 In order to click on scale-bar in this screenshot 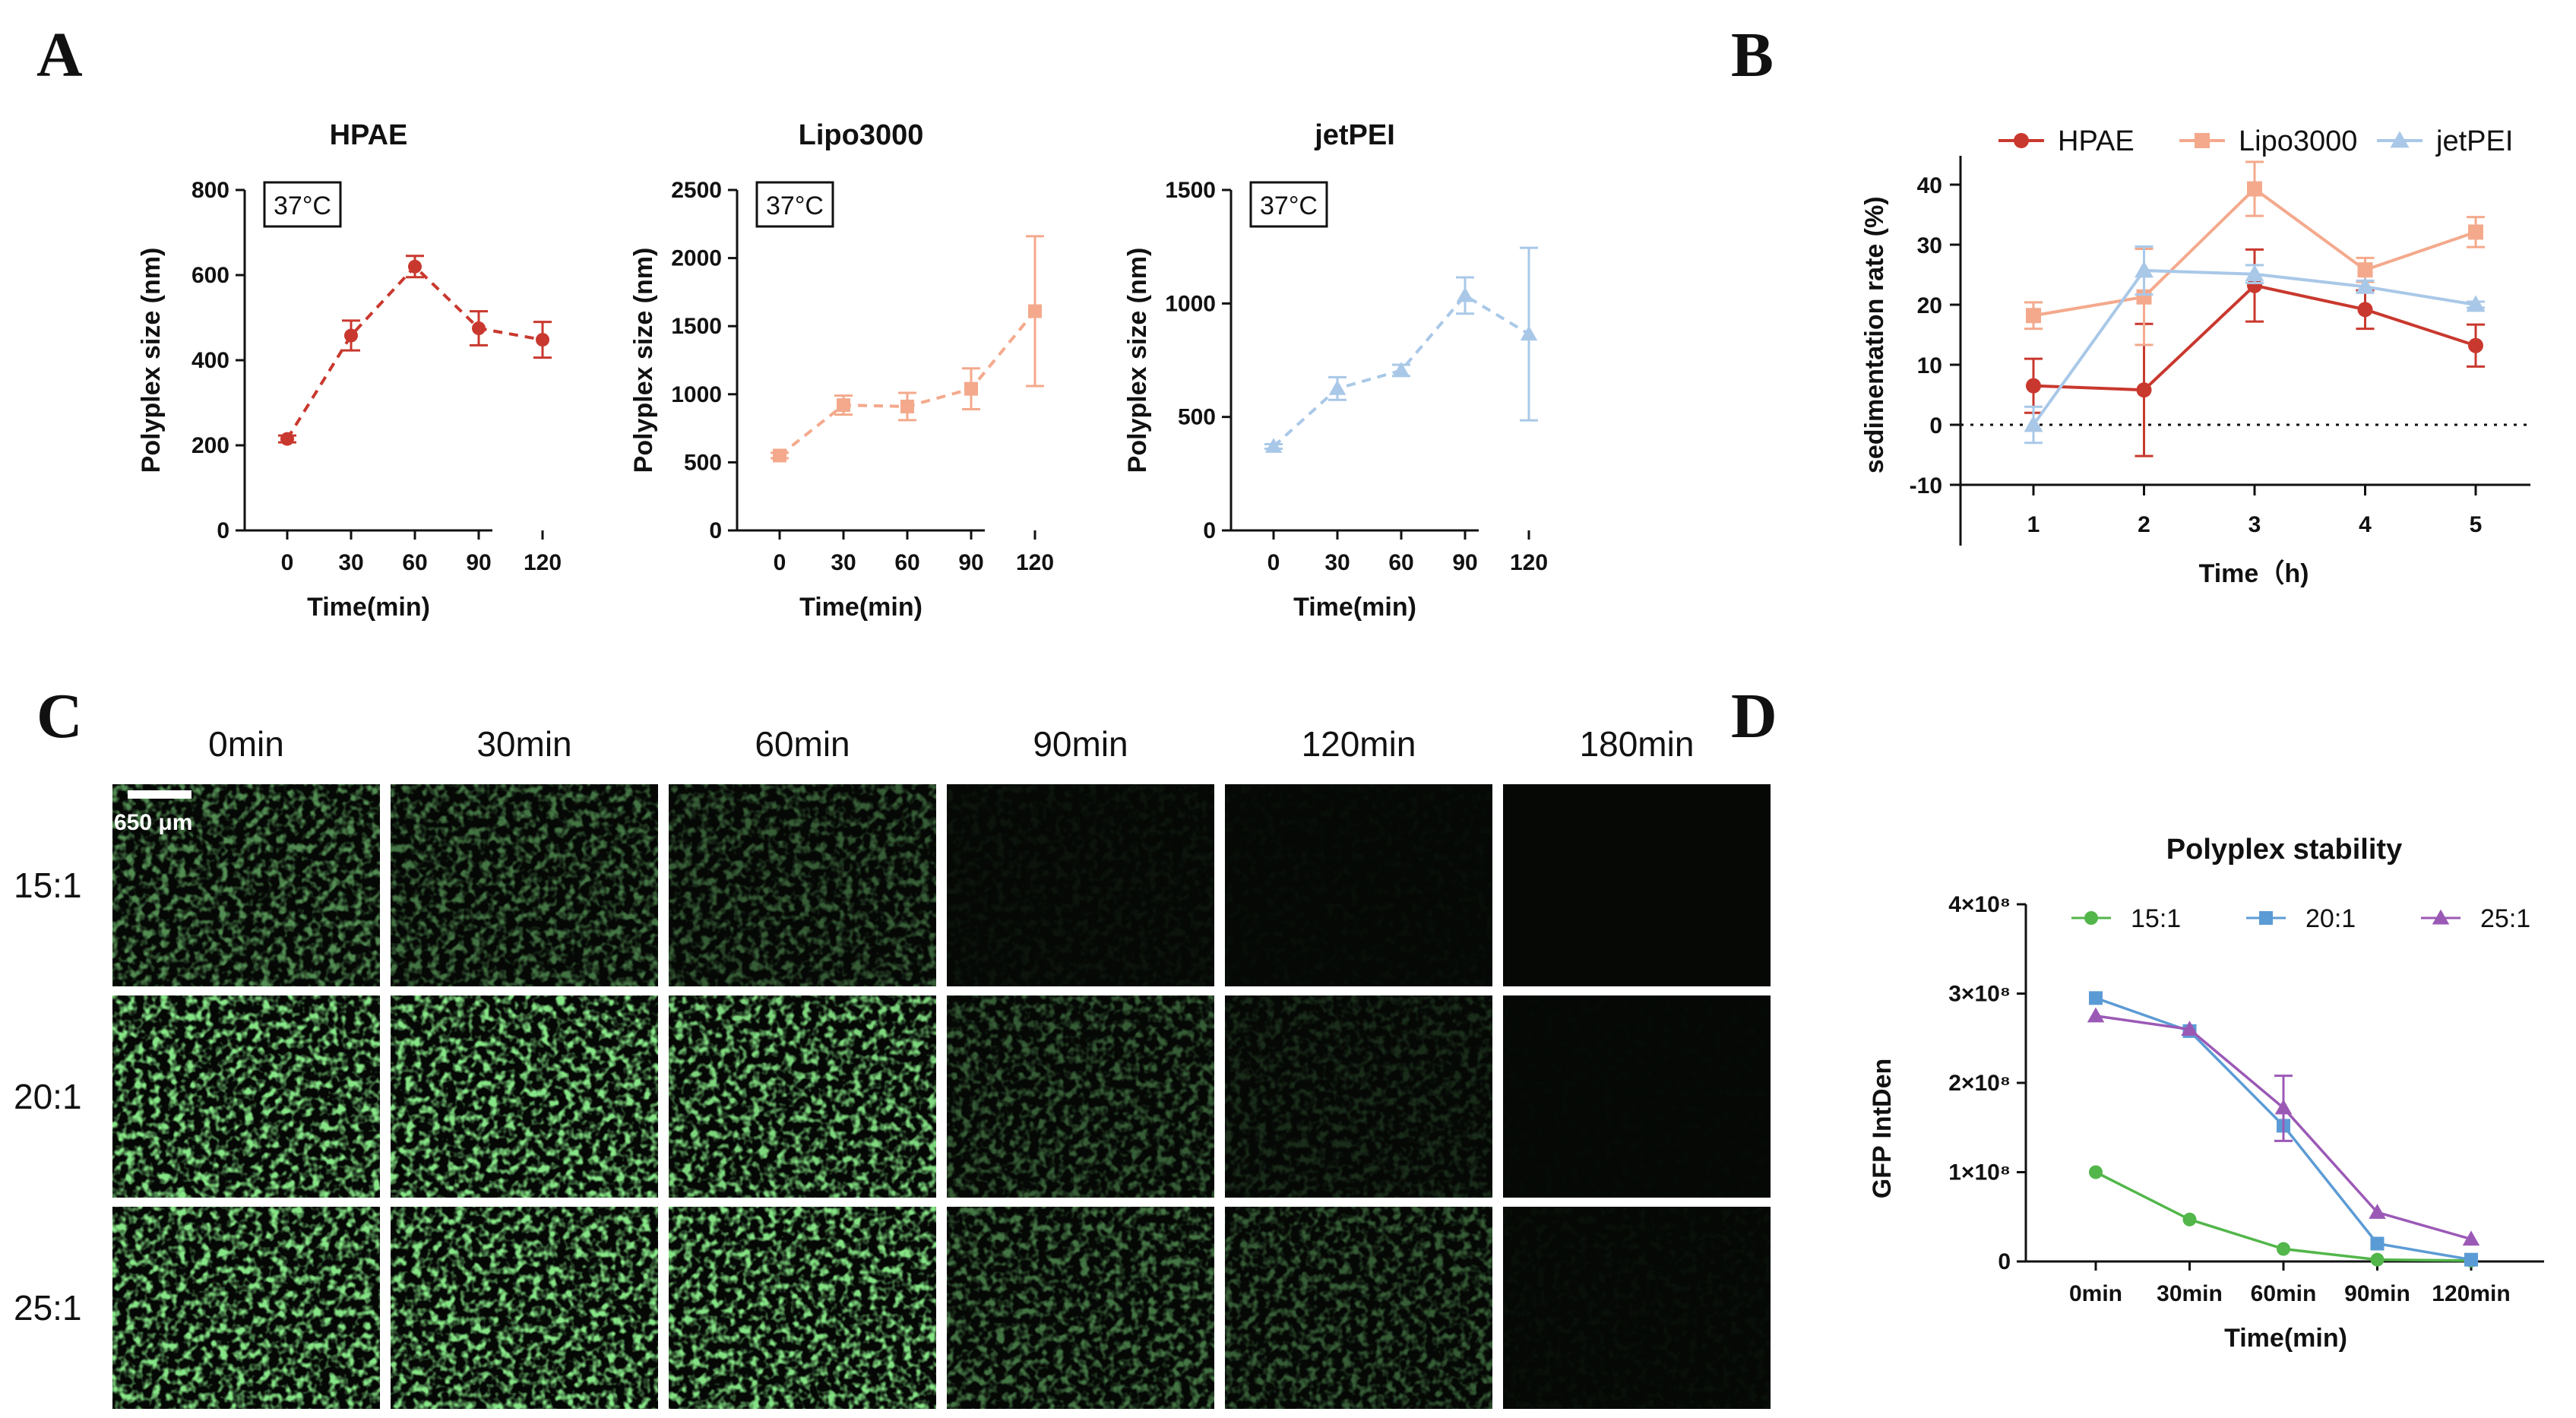, I will do `click(159, 794)`.